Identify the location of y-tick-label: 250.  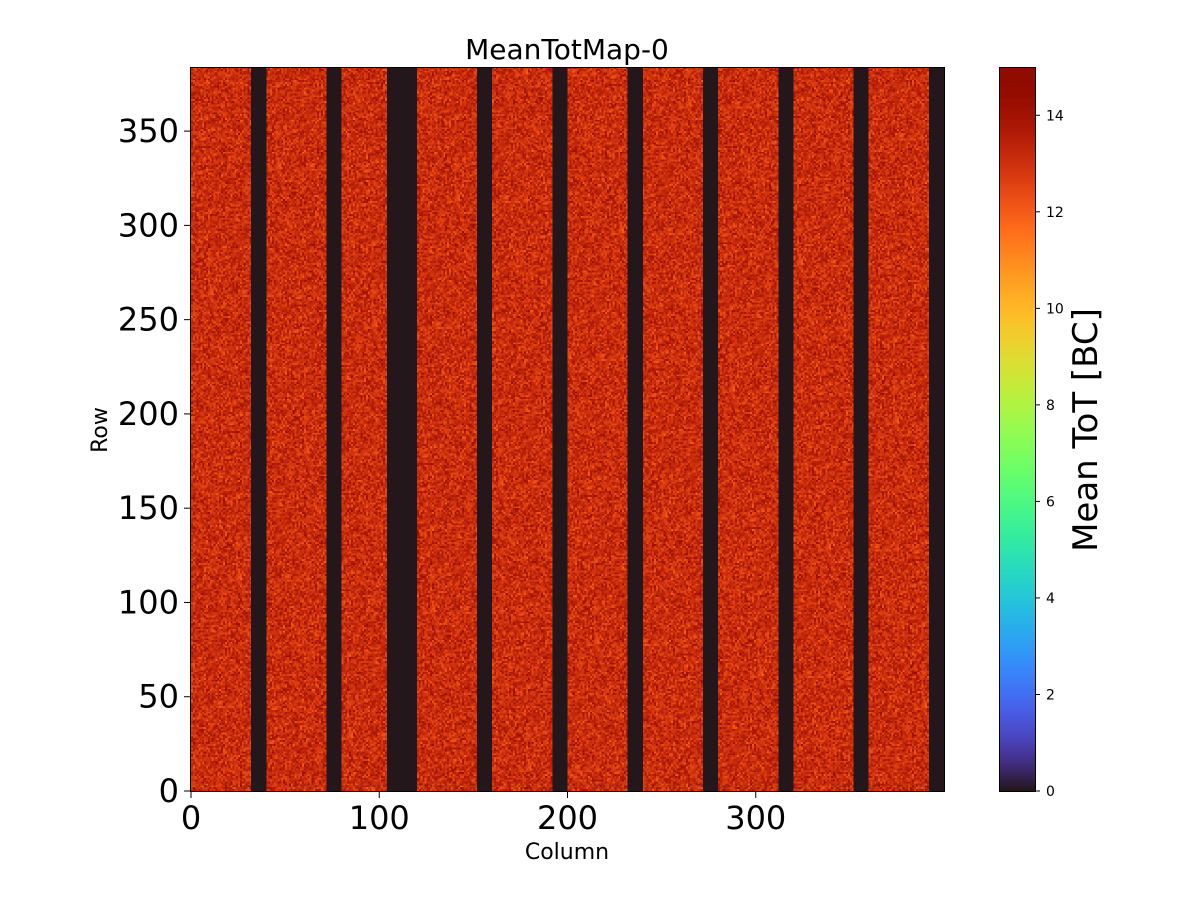
(148, 320).